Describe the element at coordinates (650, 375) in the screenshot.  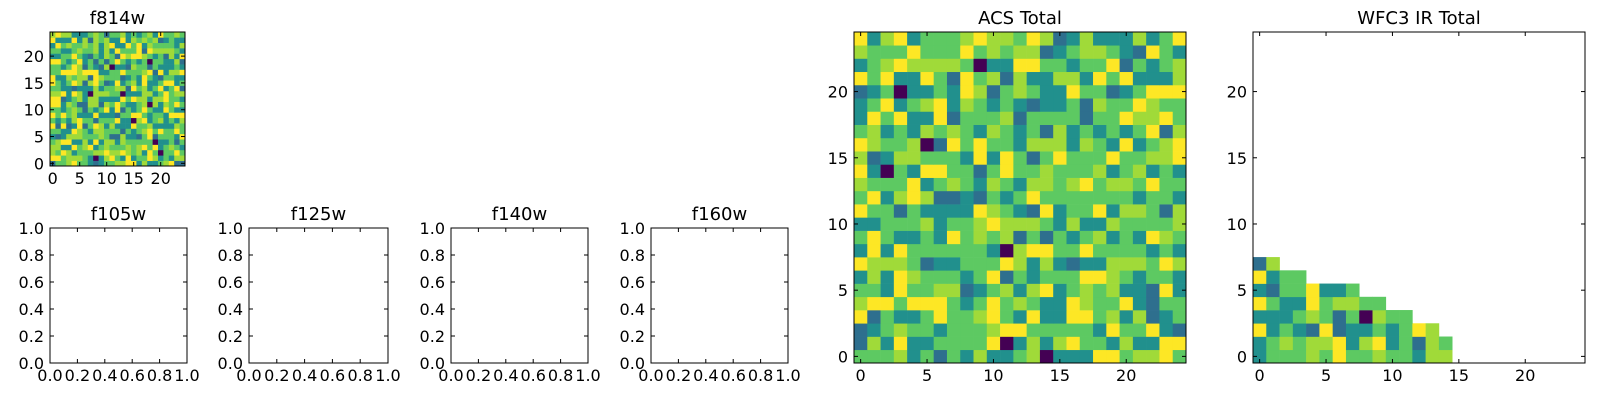
I see `x-tick-label: 0.0` at that location.